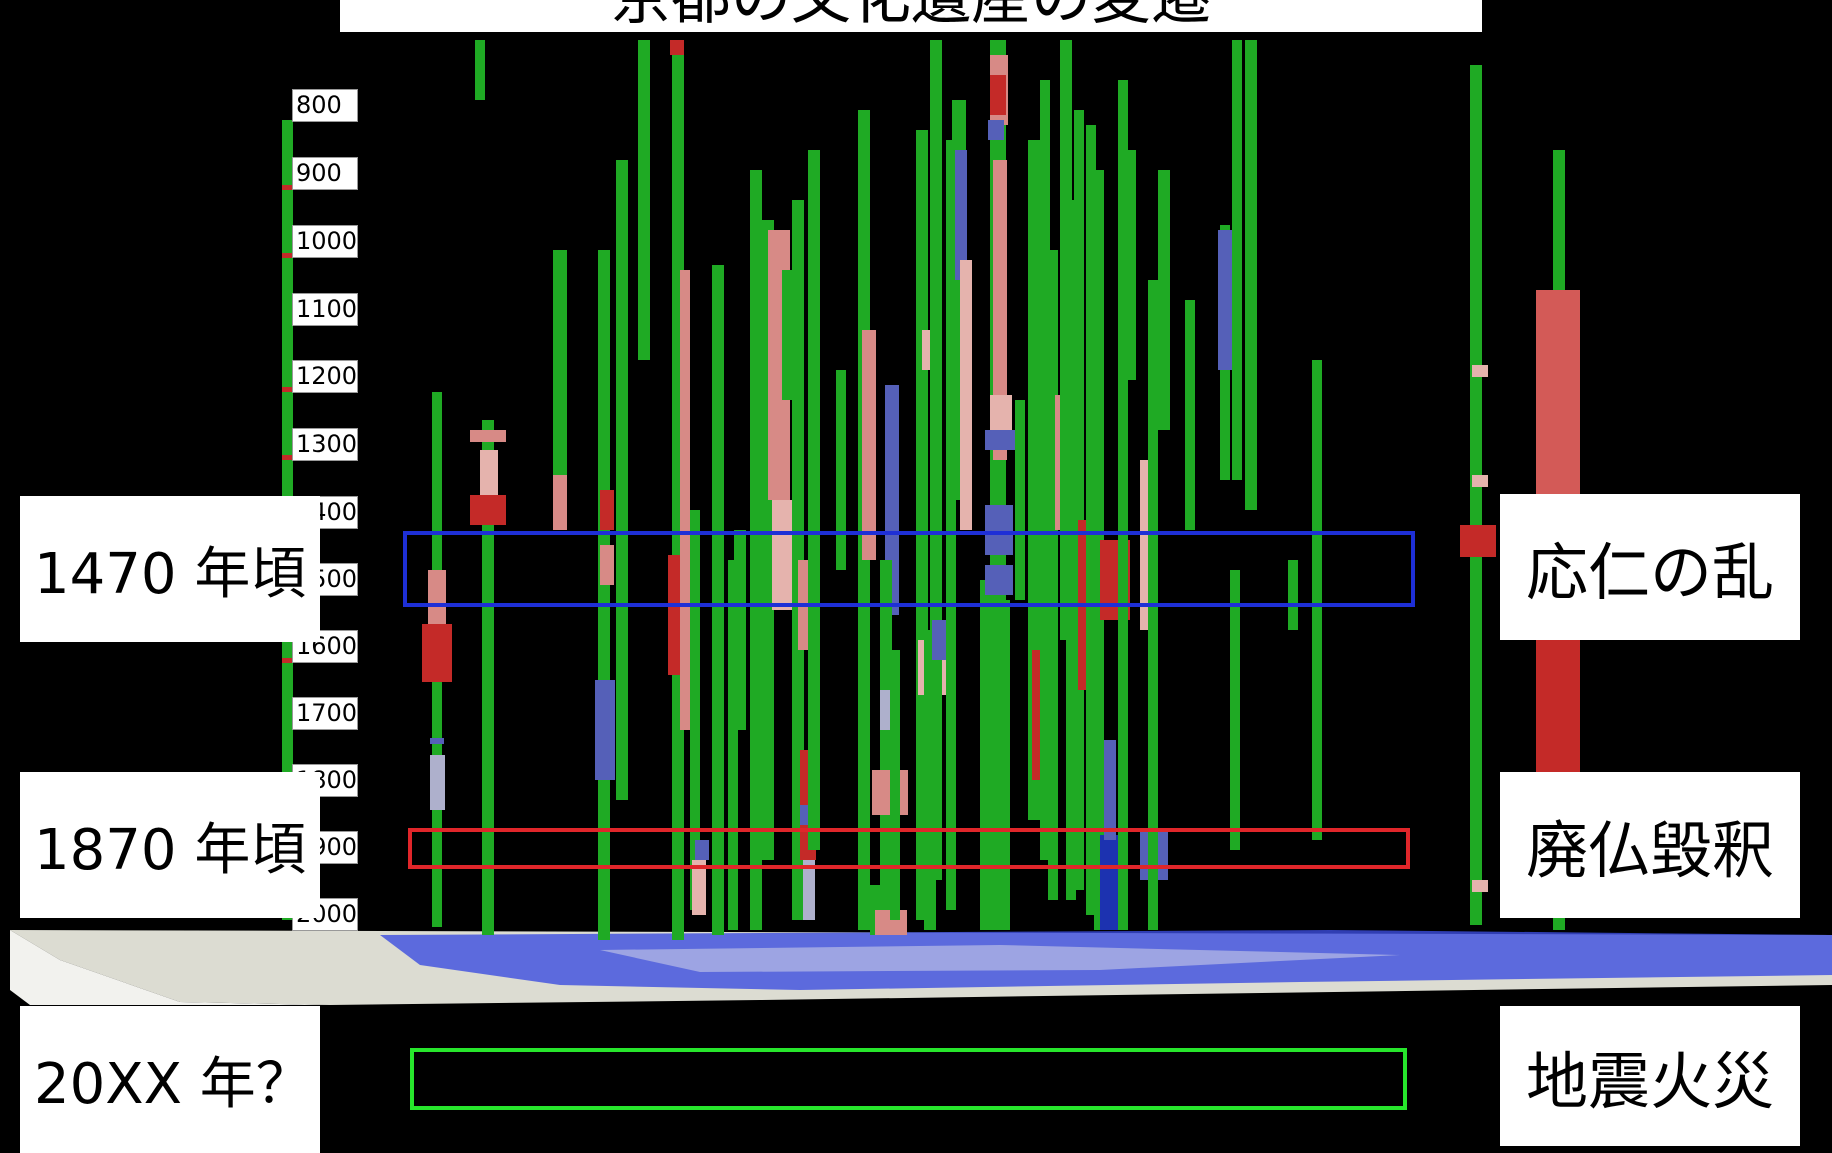 The width and height of the screenshot is (1832, 1153). What do you see at coordinates (1650, 567) in the screenshot?
I see `event-label-onin: 応仁の乱` at bounding box center [1650, 567].